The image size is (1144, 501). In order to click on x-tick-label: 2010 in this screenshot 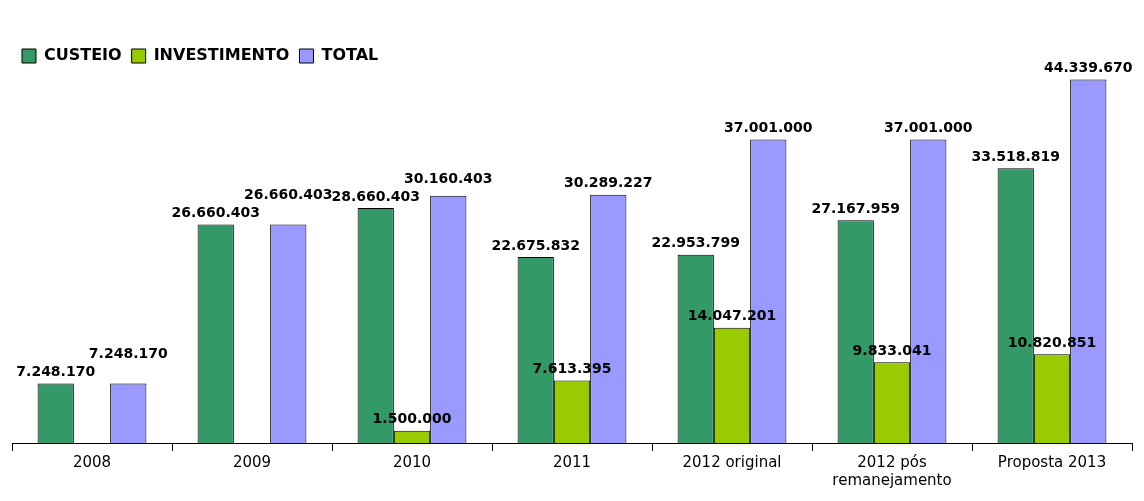, I will do `click(412, 461)`.